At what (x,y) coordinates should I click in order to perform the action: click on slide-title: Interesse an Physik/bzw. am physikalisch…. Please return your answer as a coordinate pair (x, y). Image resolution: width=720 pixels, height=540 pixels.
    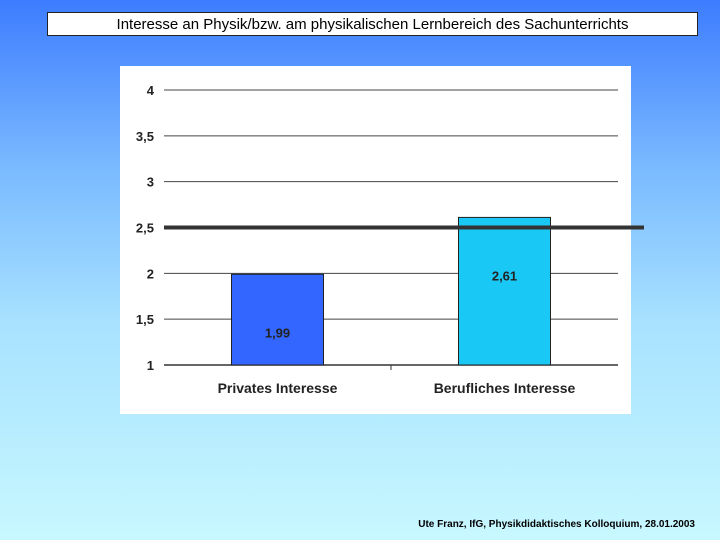
    Looking at the image, I should click on (372, 24).